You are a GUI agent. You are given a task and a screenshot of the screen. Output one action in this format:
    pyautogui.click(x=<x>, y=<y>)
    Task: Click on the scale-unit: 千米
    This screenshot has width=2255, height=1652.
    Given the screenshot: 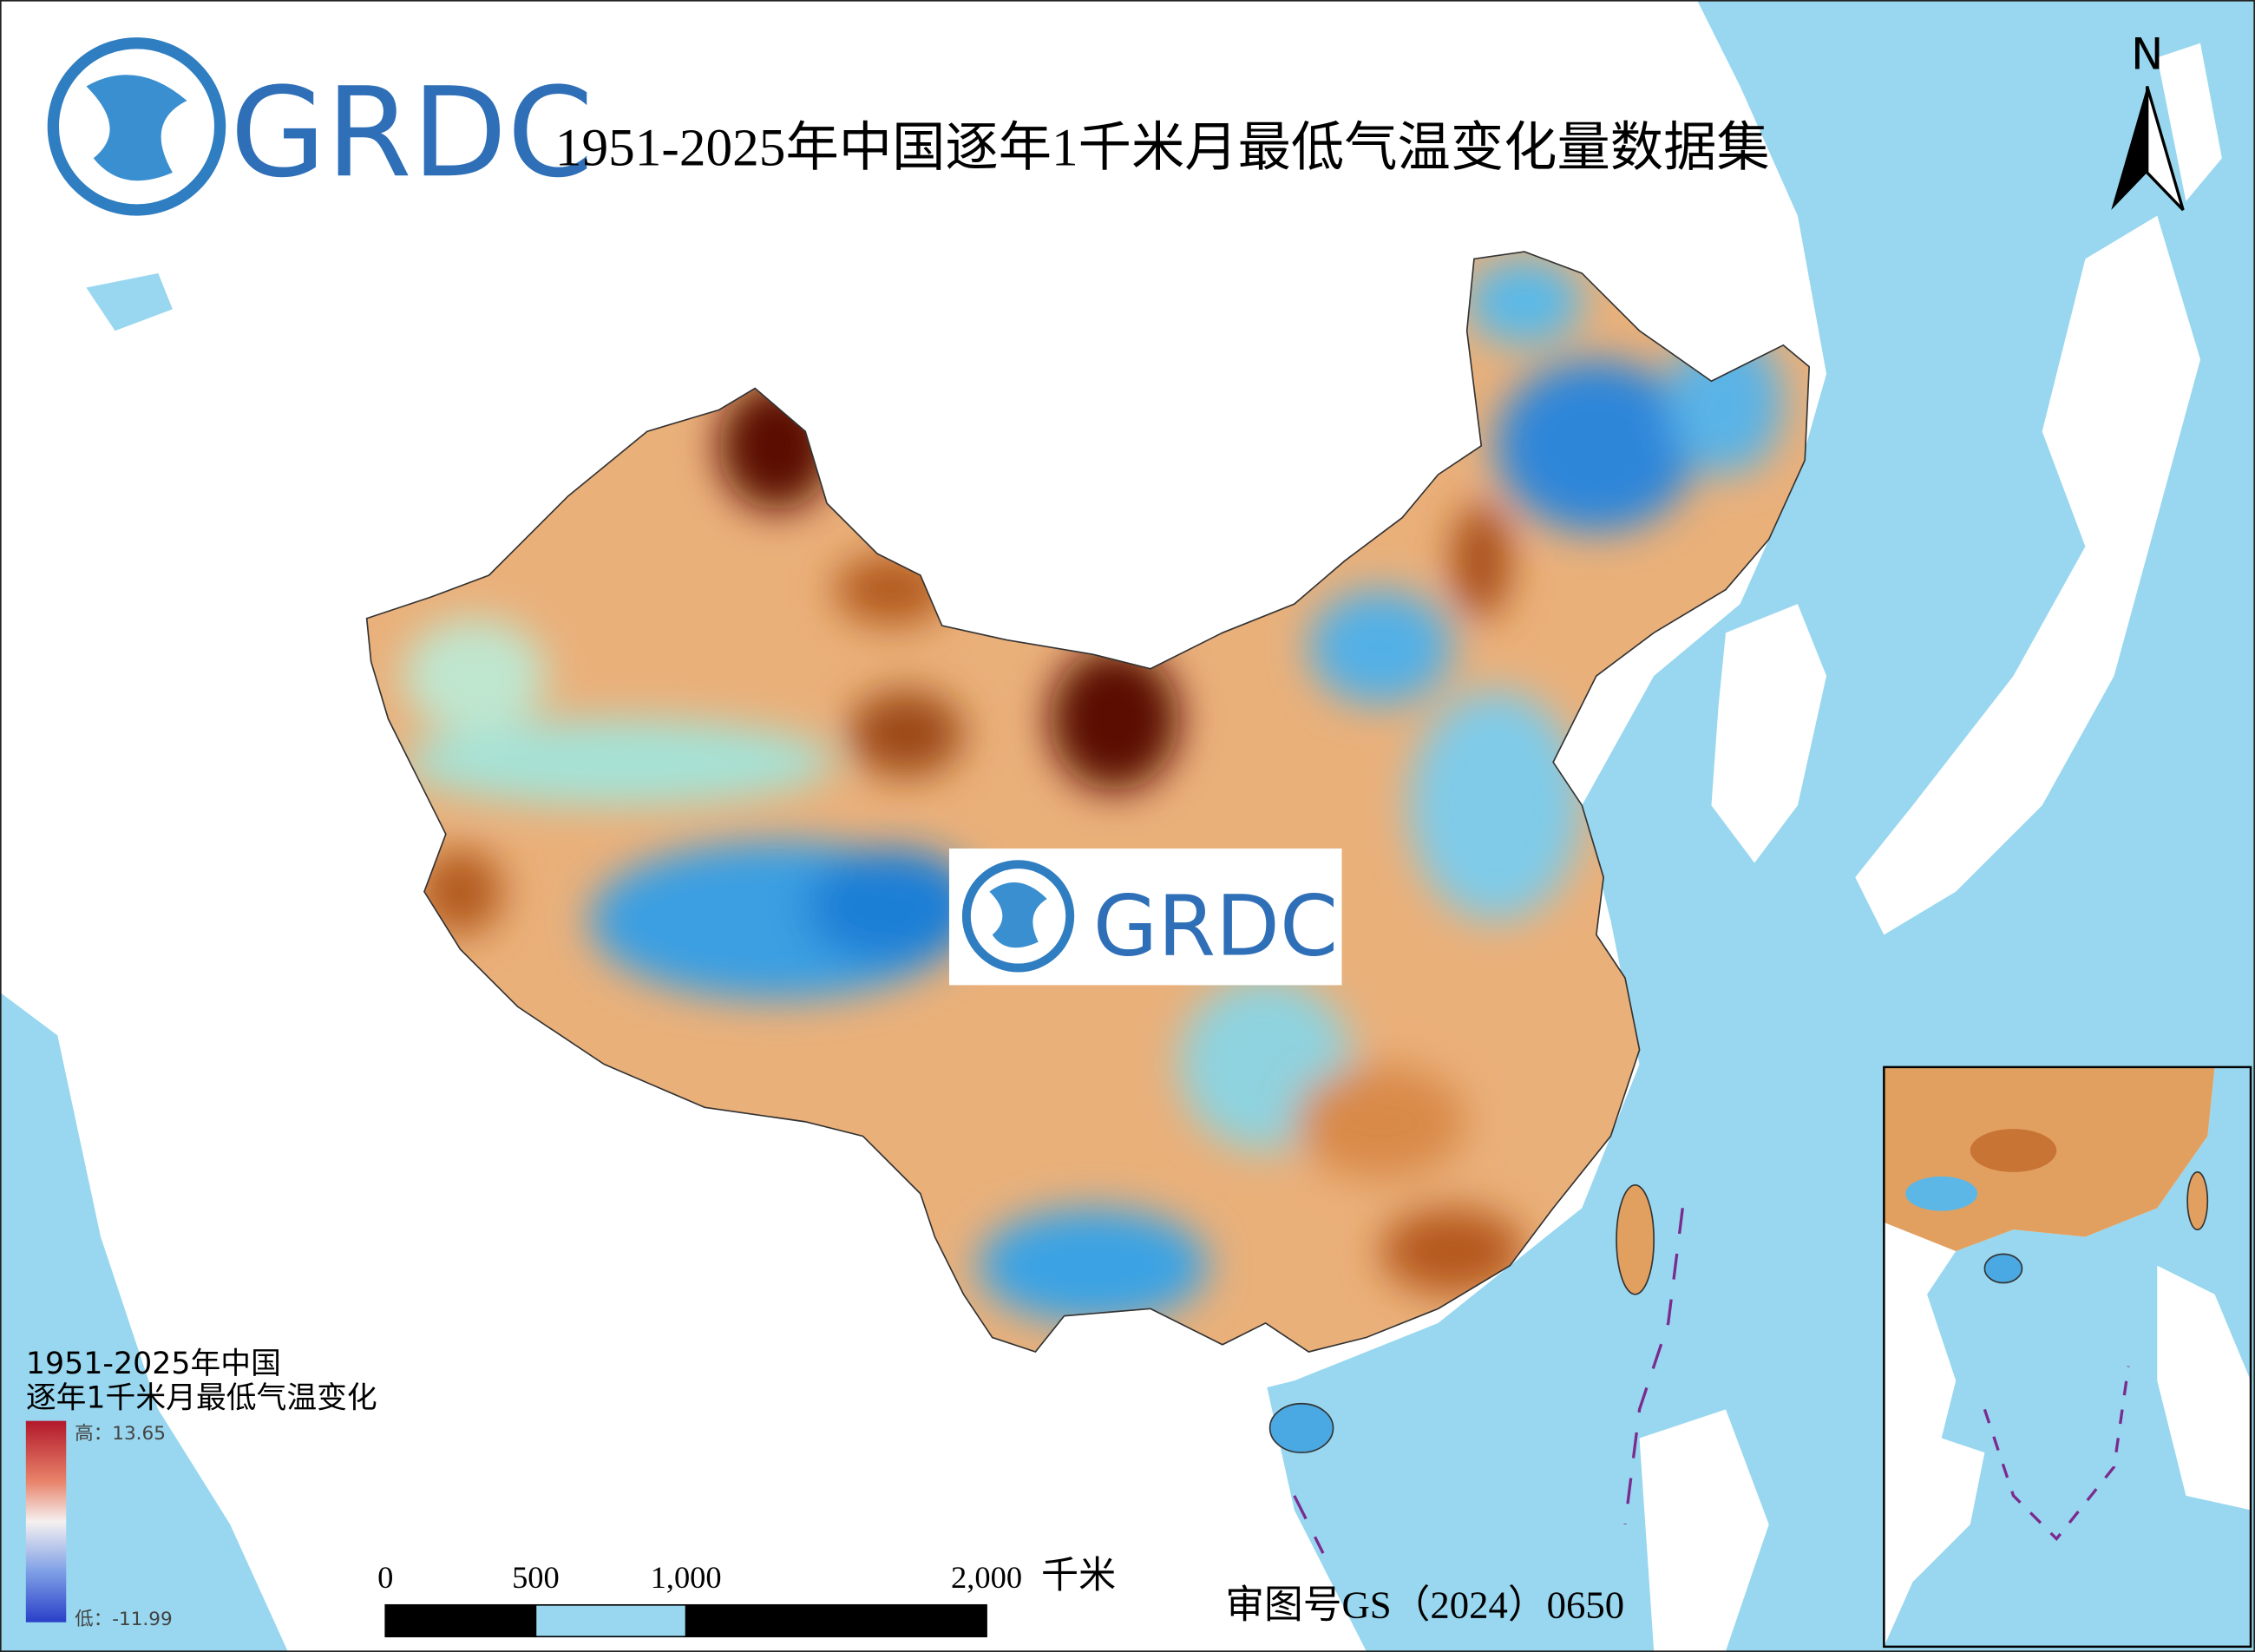 What is the action you would take?
    pyautogui.click(x=1078, y=1576)
    